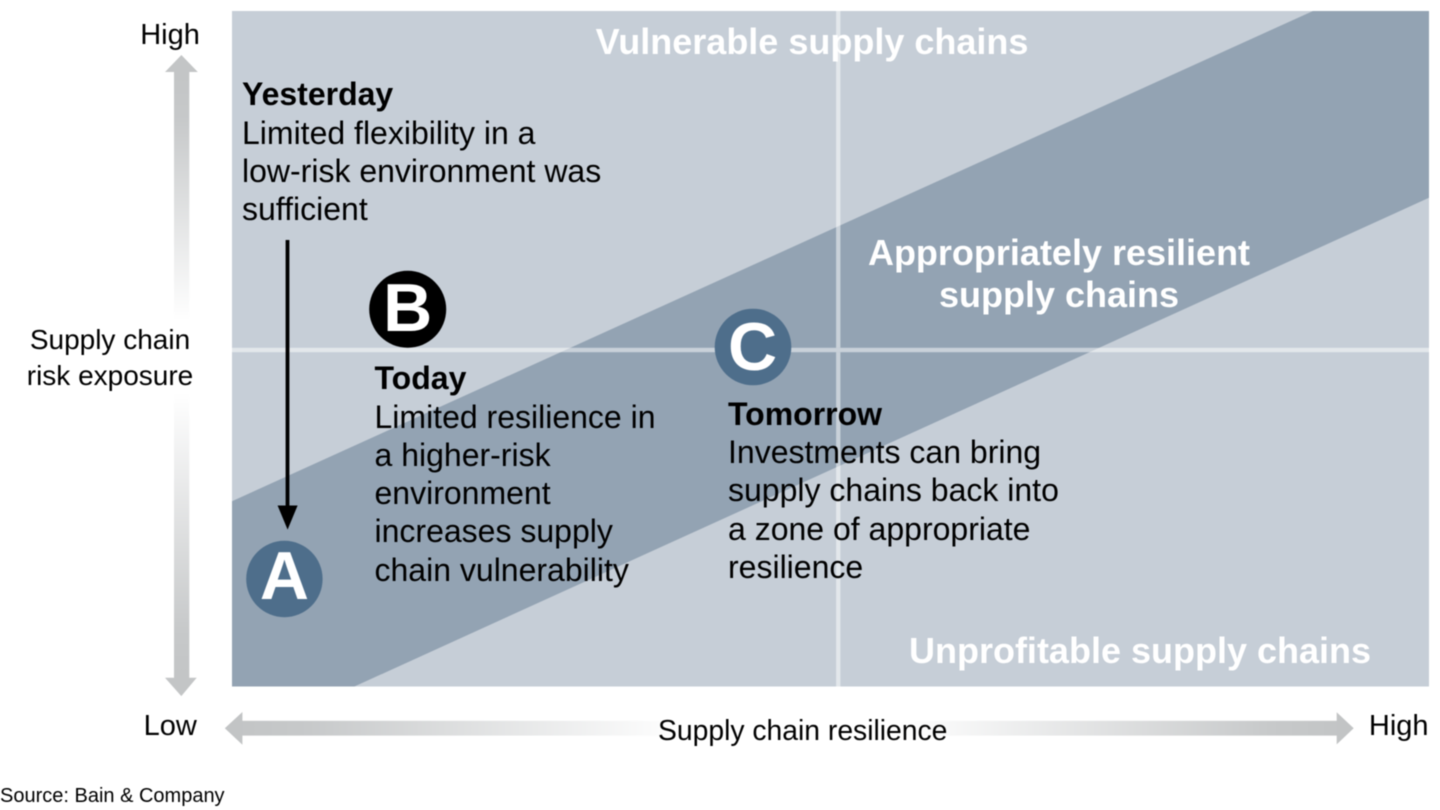  I want to click on svg-text: A, so click(284, 576).